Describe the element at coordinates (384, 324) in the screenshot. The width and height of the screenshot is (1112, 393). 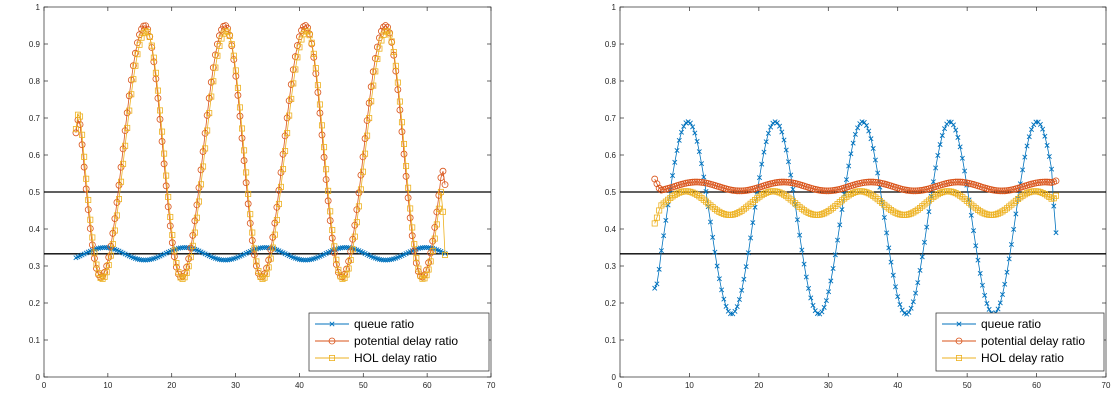
I see `legend-label: queue ratio` at that location.